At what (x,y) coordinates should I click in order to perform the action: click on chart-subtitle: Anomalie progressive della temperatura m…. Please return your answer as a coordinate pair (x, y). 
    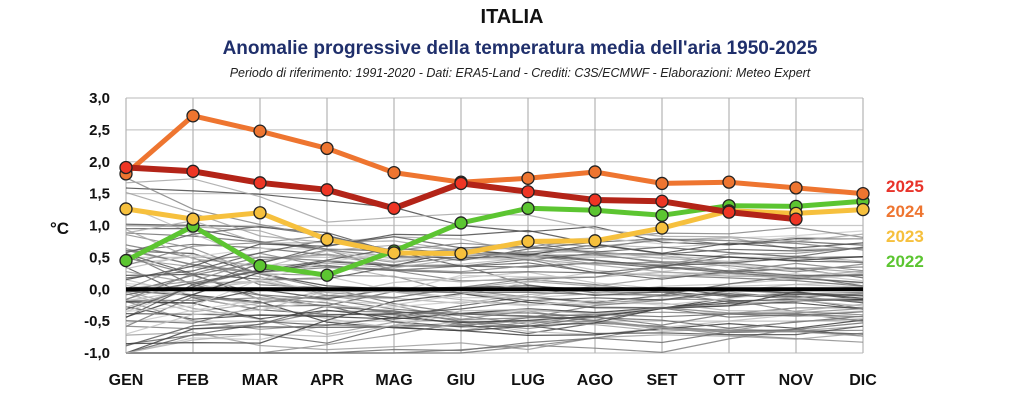
    Looking at the image, I should click on (520, 48).